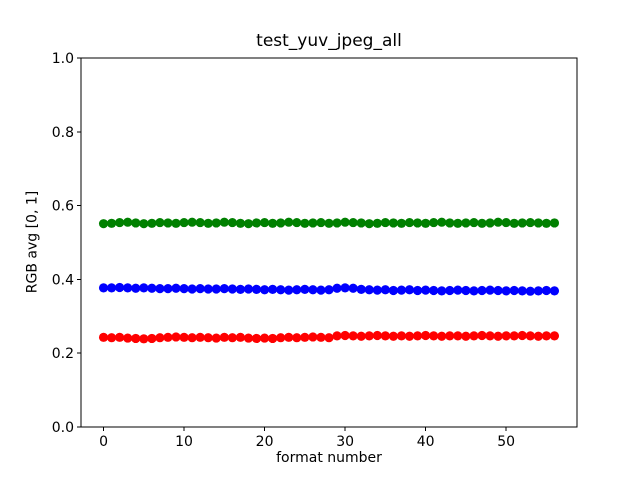  Describe the element at coordinates (63, 354) in the screenshot. I see `y-tick-label: 0.2` at that location.